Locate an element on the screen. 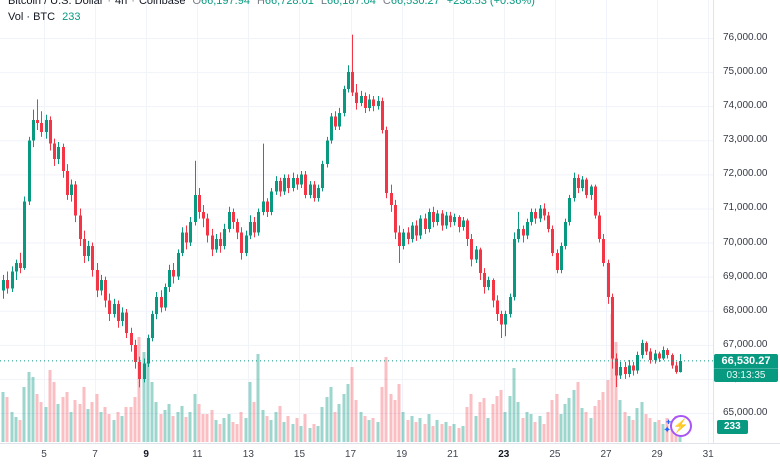 Image resolution: width=780 pixels, height=470 pixels. close-letter: C is located at coordinates (386, 3).